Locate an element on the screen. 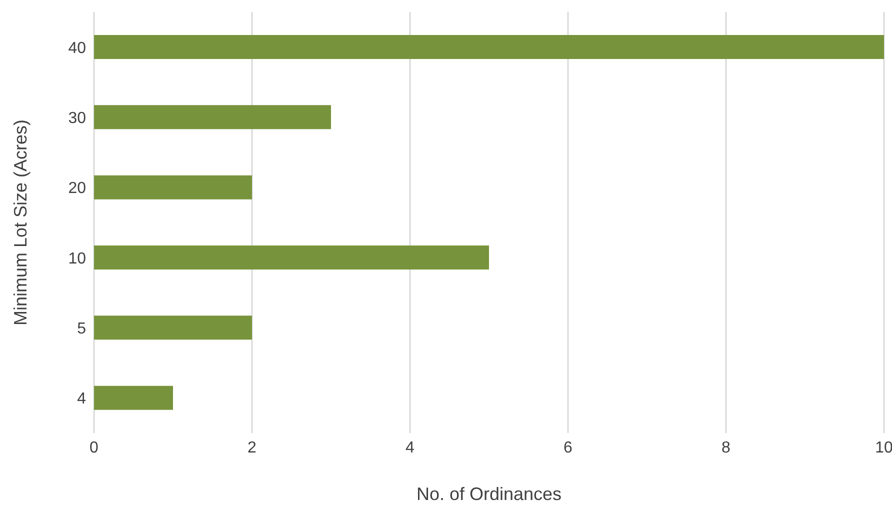 The width and height of the screenshot is (892, 509). x-tick-label: 0 is located at coordinates (94, 447).